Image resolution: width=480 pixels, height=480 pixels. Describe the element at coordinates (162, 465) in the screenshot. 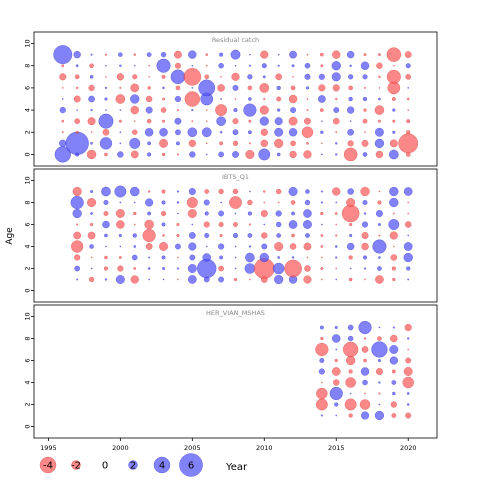

I see `legend-bubble` at that location.